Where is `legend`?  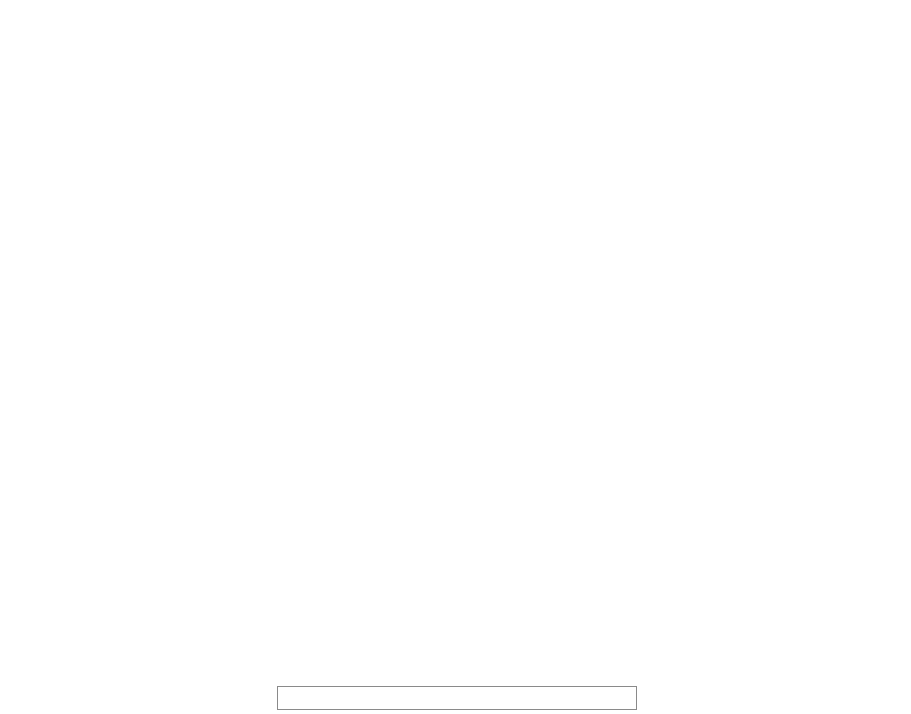 legend is located at coordinates (457, 698).